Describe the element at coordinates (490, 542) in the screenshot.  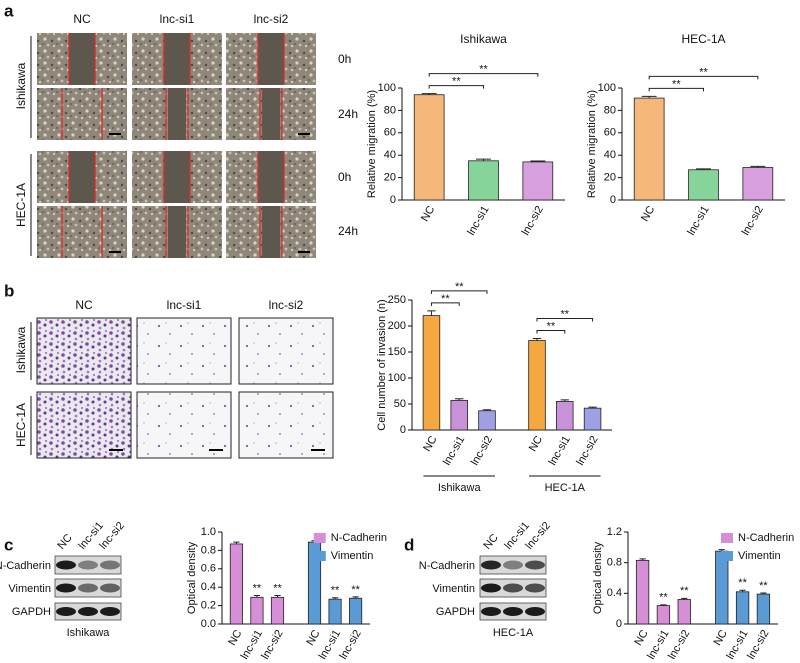
I see `lane-label: NC` at that location.